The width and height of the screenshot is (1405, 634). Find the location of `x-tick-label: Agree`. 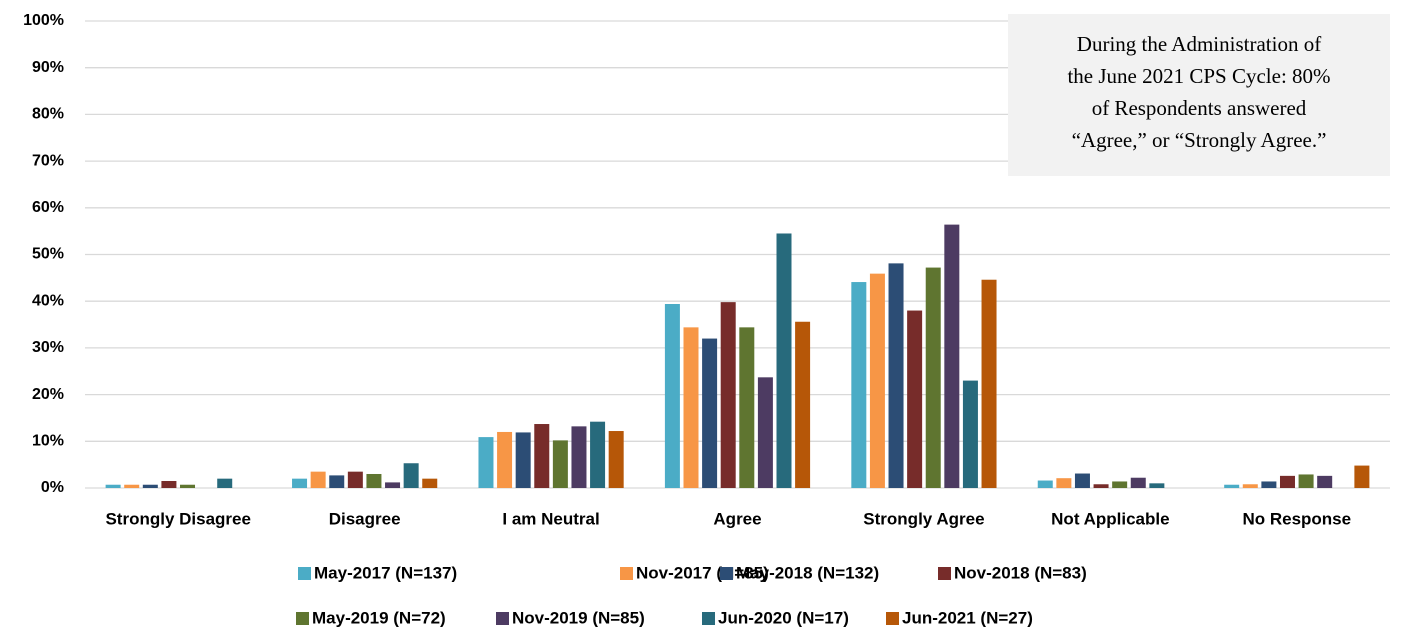

x-tick-label: Agree is located at coordinates (737, 518).